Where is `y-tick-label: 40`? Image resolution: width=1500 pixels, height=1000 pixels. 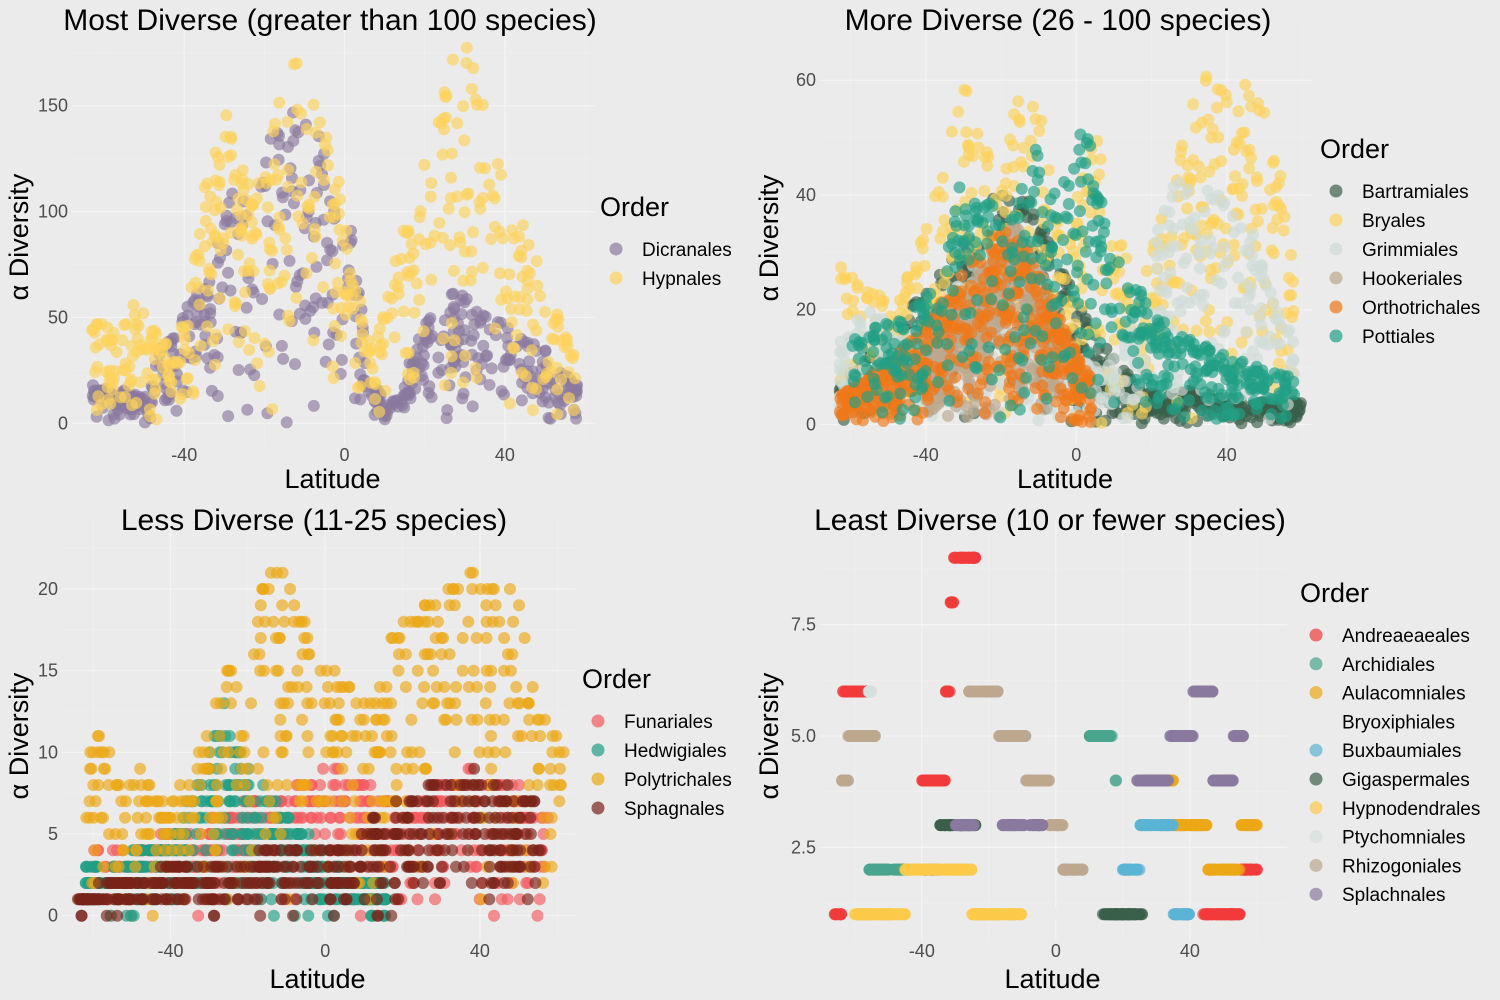 y-tick-label: 40 is located at coordinates (806, 195).